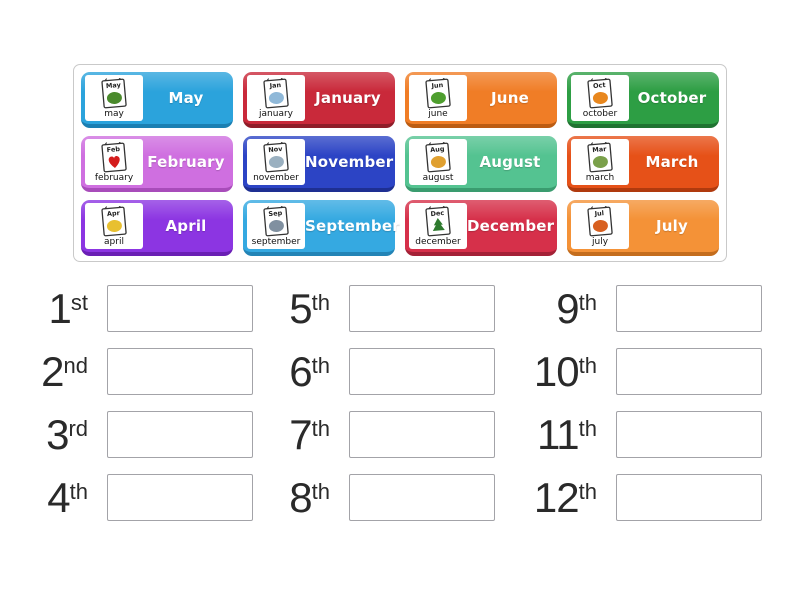 This screenshot has height=600, width=800. Describe the element at coordinates (67, 497) in the screenshot. I see `ordinal-label: 4th` at that location.